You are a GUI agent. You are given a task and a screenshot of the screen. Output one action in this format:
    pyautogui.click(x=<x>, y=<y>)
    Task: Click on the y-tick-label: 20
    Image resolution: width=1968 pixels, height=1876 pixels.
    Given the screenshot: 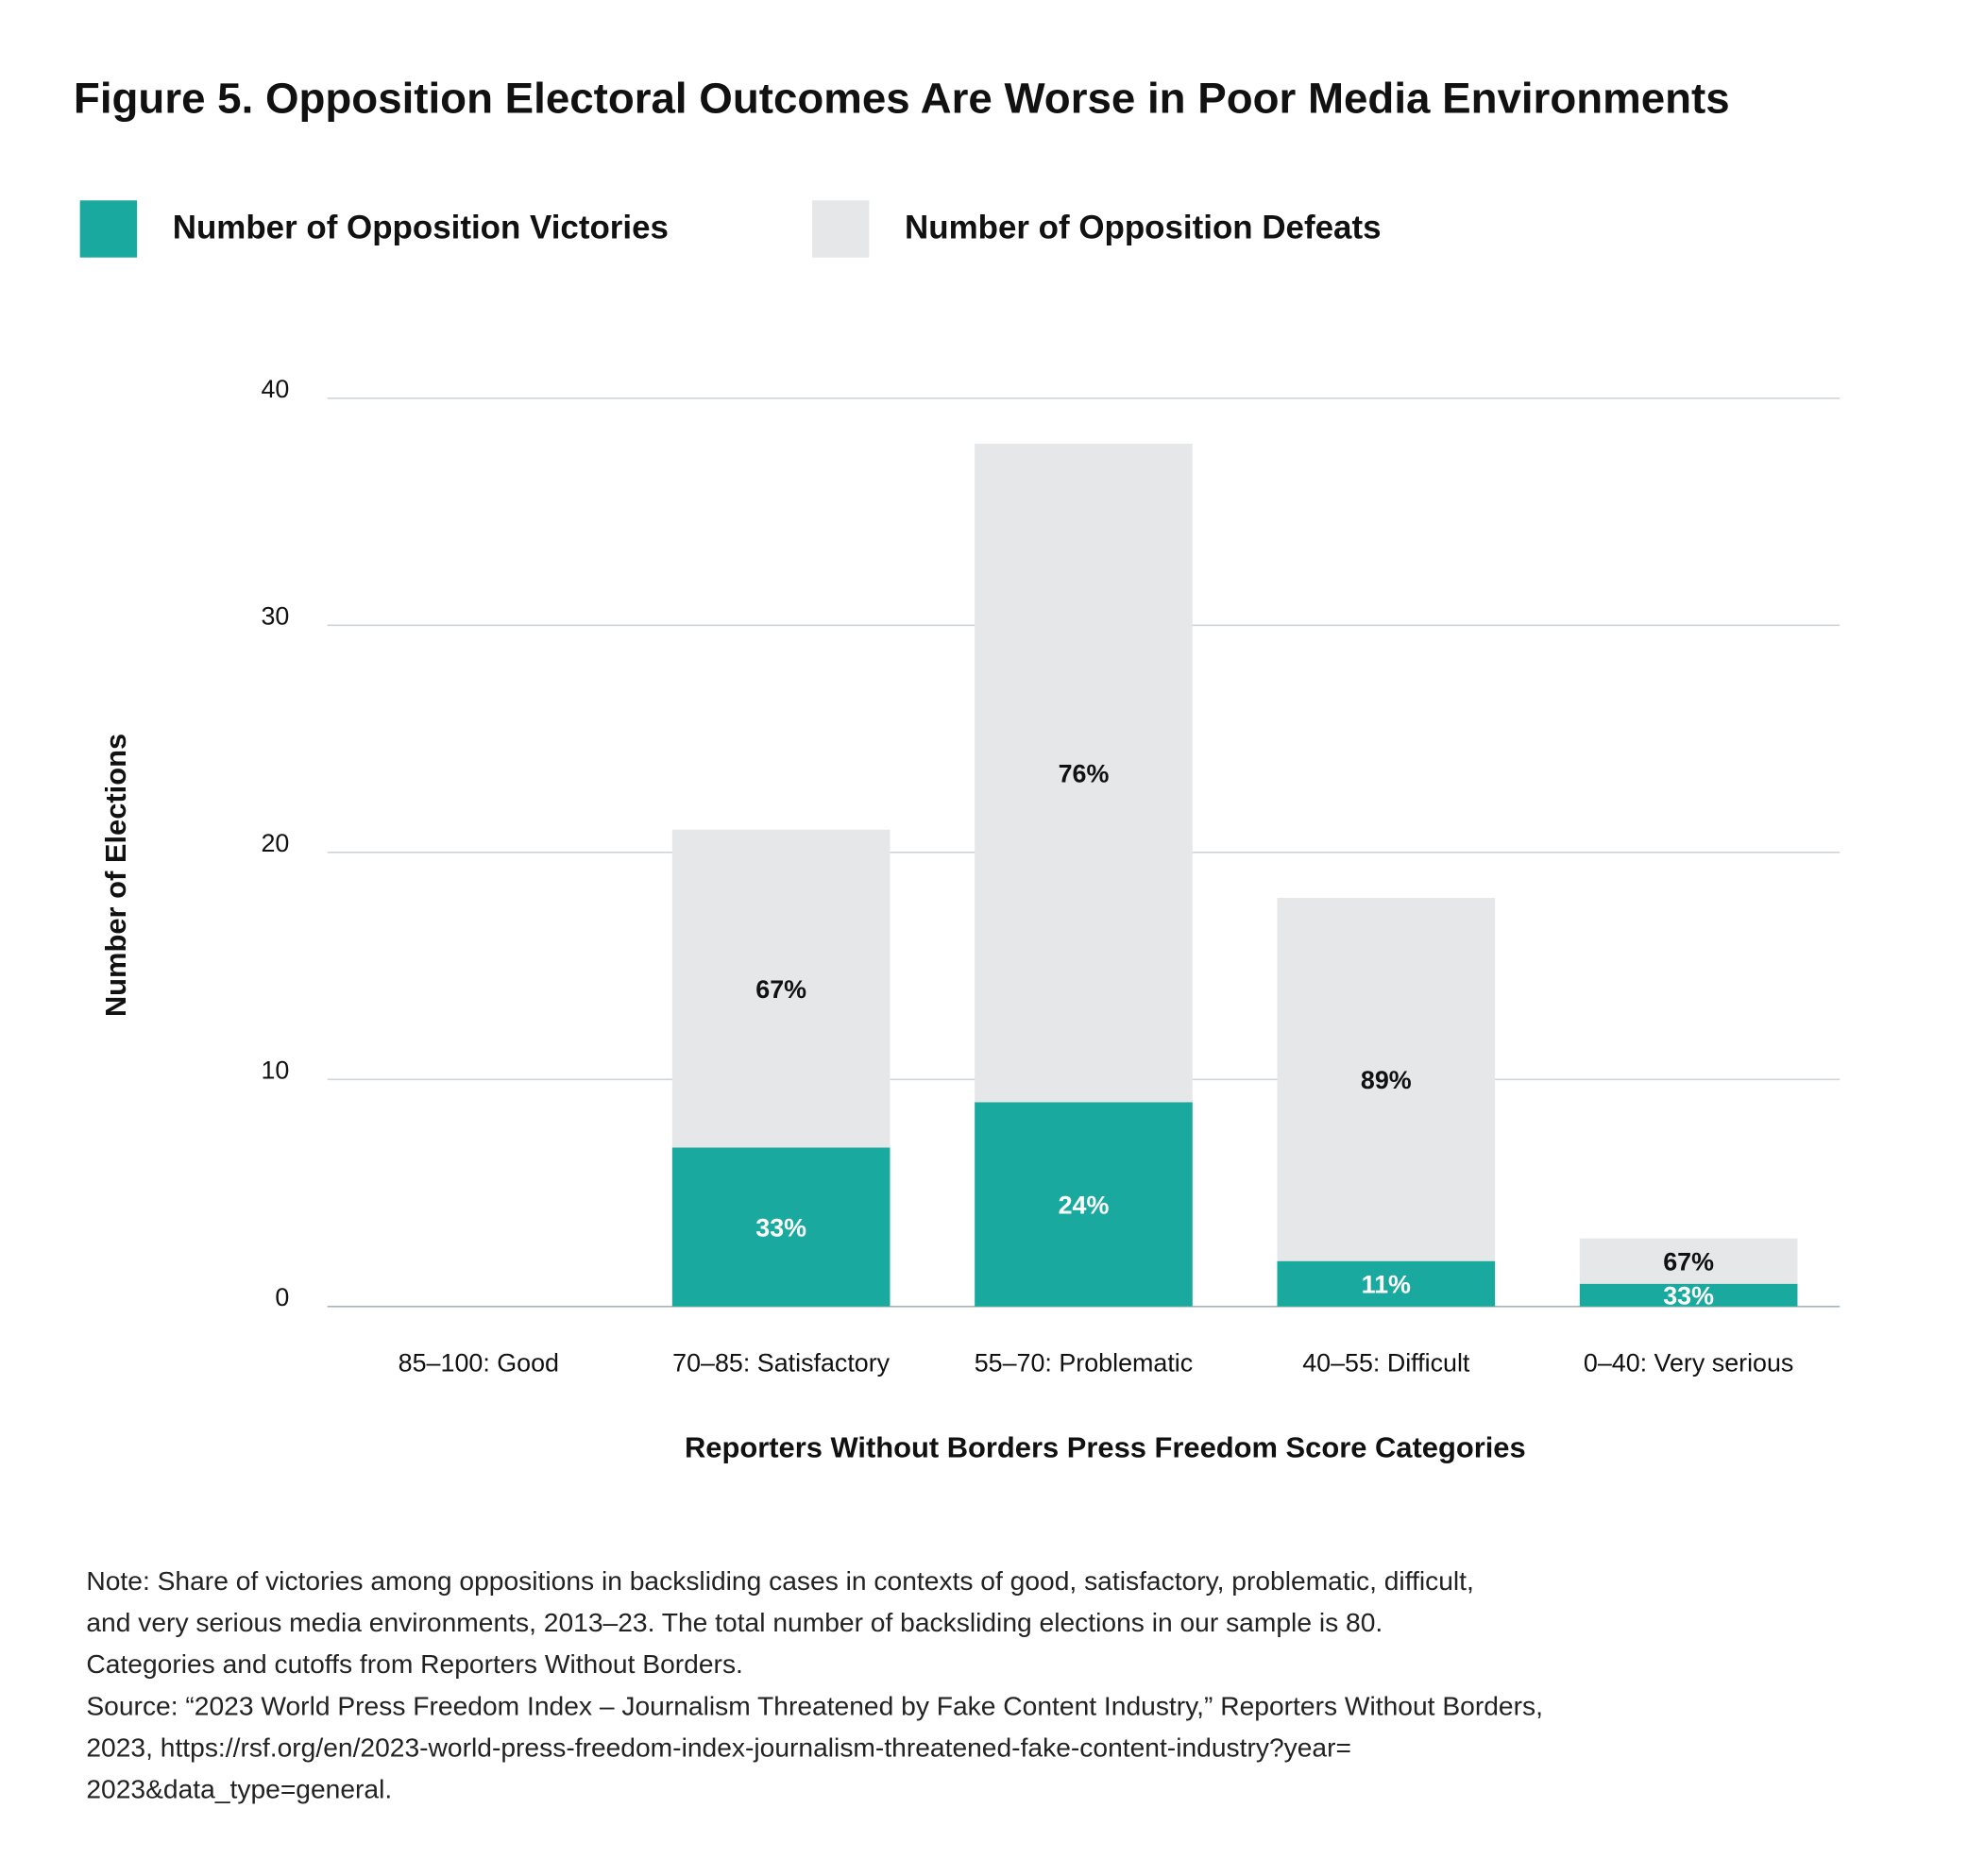 What is the action you would take?
    pyautogui.click(x=275, y=843)
    